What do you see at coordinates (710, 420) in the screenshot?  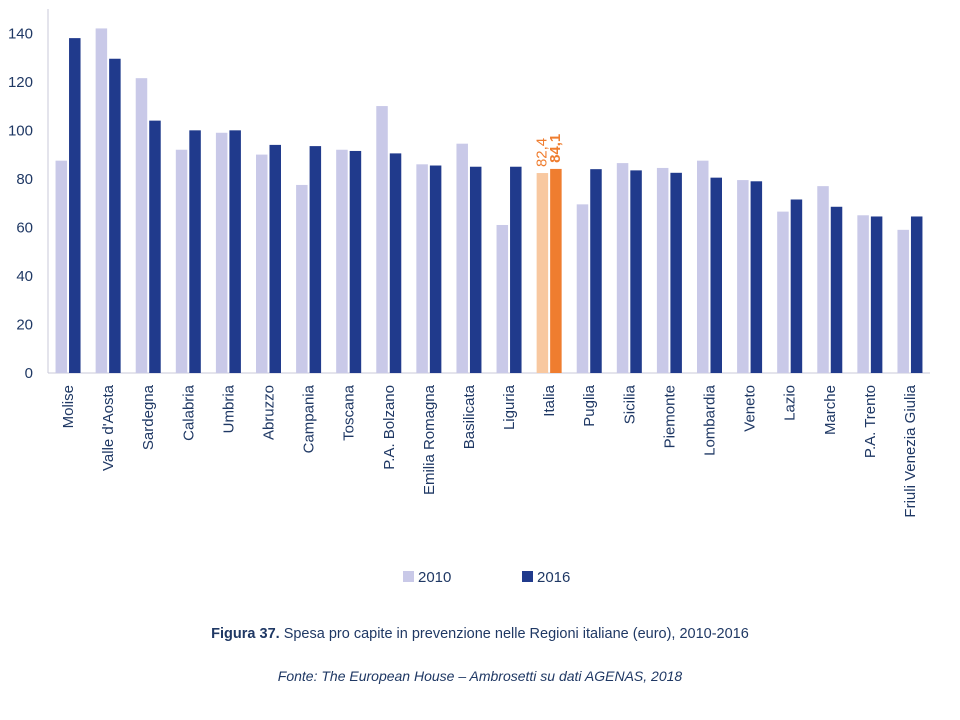 I see `x-tick-label: Lombardia` at bounding box center [710, 420].